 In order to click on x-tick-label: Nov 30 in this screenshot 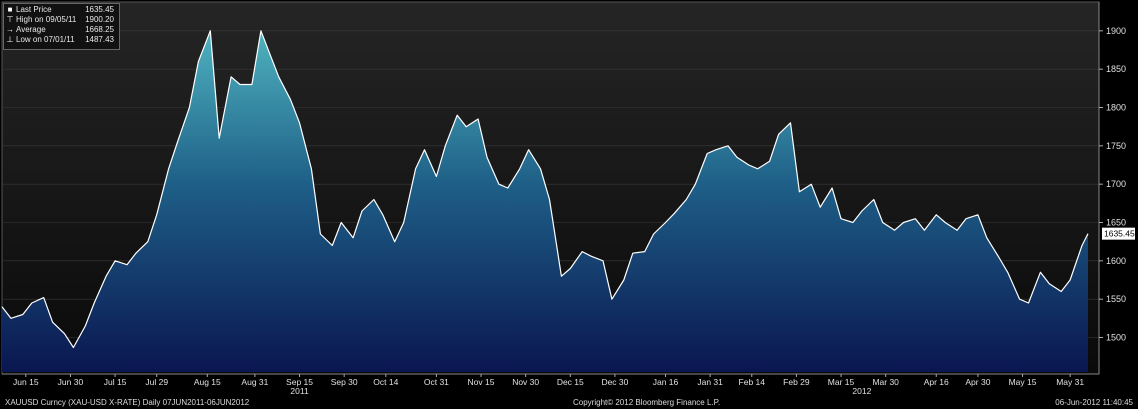, I will do `click(525, 382)`.